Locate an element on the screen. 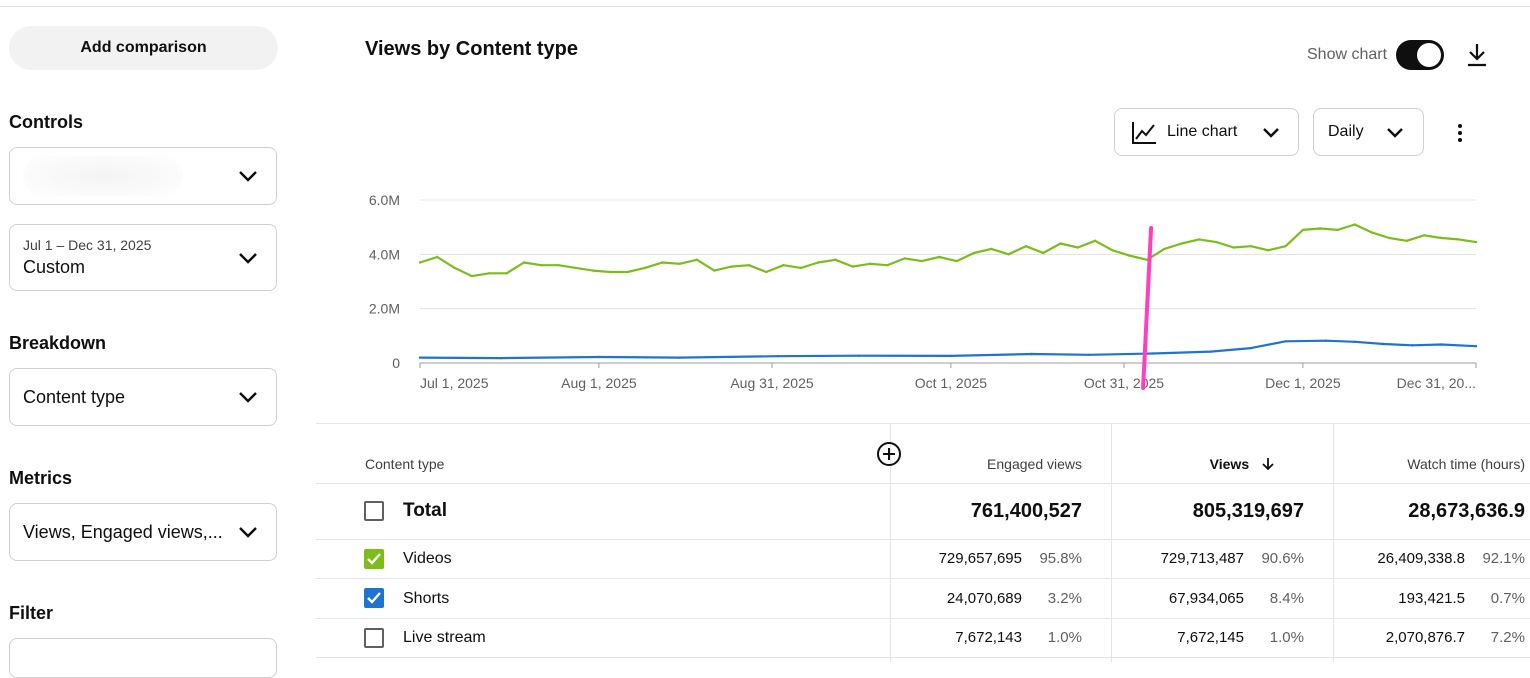 The image size is (1530, 678). add-comparison-button: Add comparison is located at coordinates (143, 48).